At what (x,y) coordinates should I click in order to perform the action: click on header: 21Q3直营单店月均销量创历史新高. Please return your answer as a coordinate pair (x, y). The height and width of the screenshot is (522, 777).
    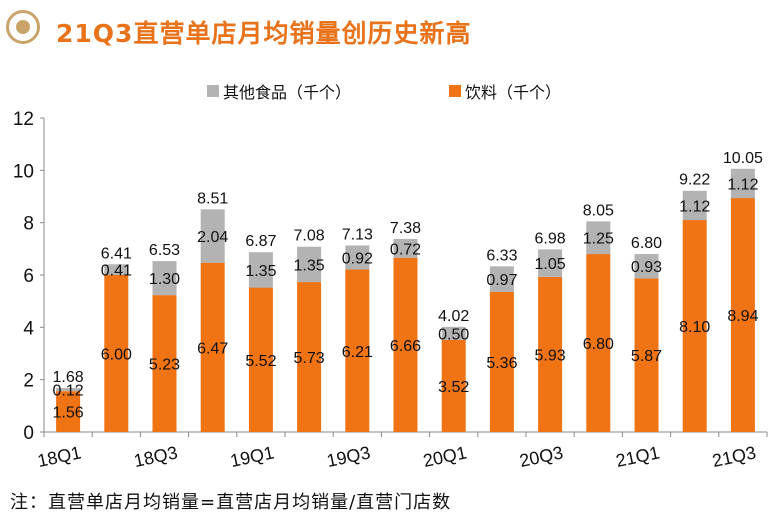
    Looking at the image, I should click on (388, 31).